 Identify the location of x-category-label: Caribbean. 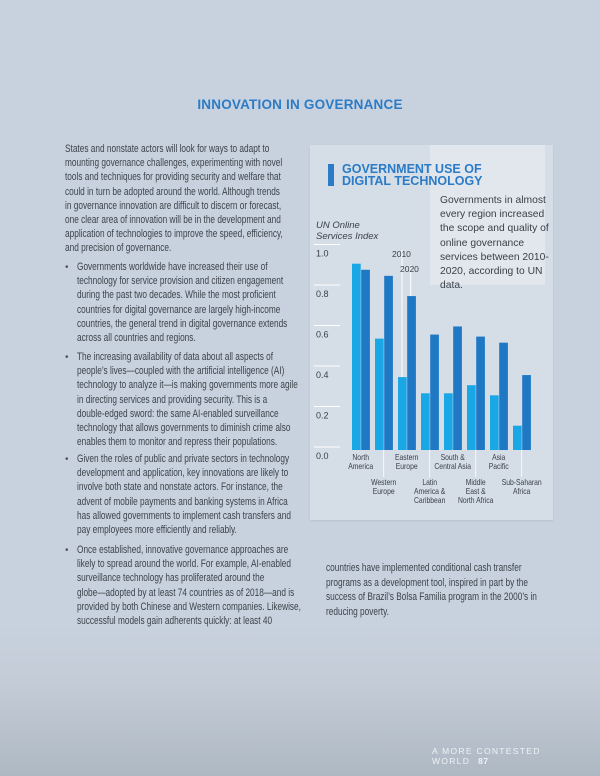
(429, 500).